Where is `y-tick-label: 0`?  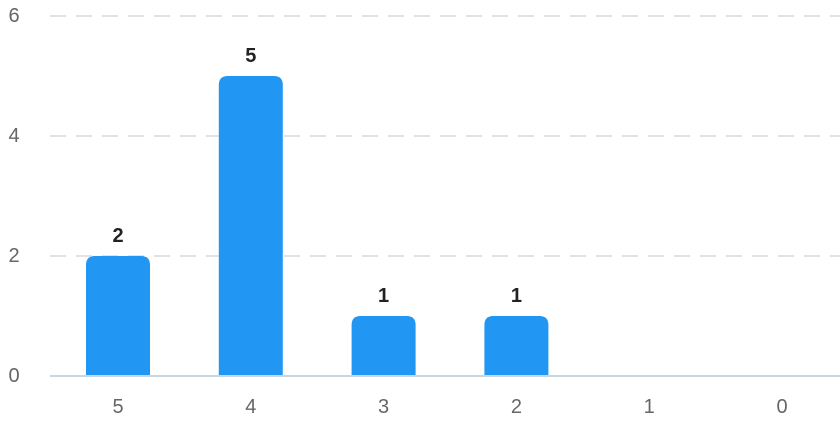 y-tick-label: 0 is located at coordinates (13, 376).